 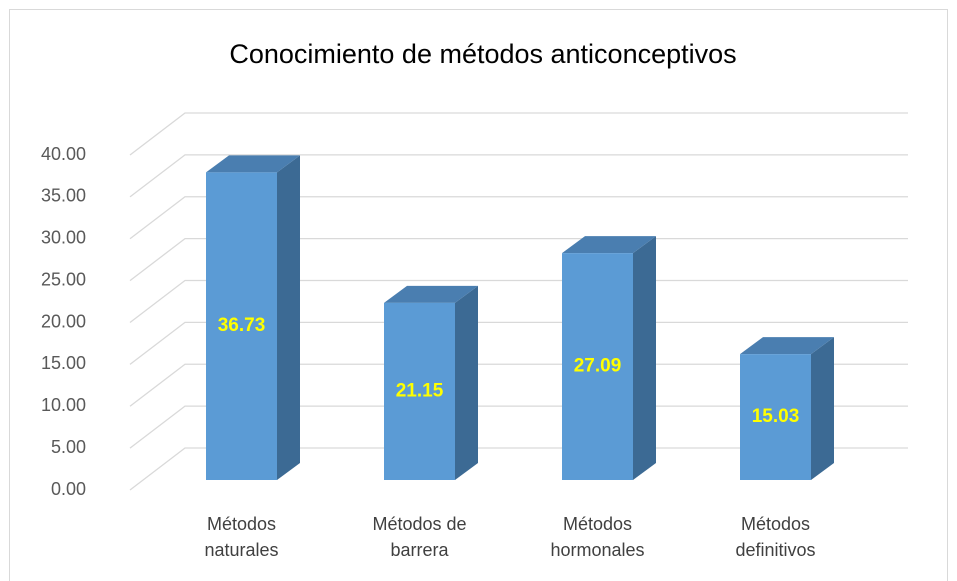 I want to click on x-tick-label: Métodos de barrera, so click(x=419, y=537).